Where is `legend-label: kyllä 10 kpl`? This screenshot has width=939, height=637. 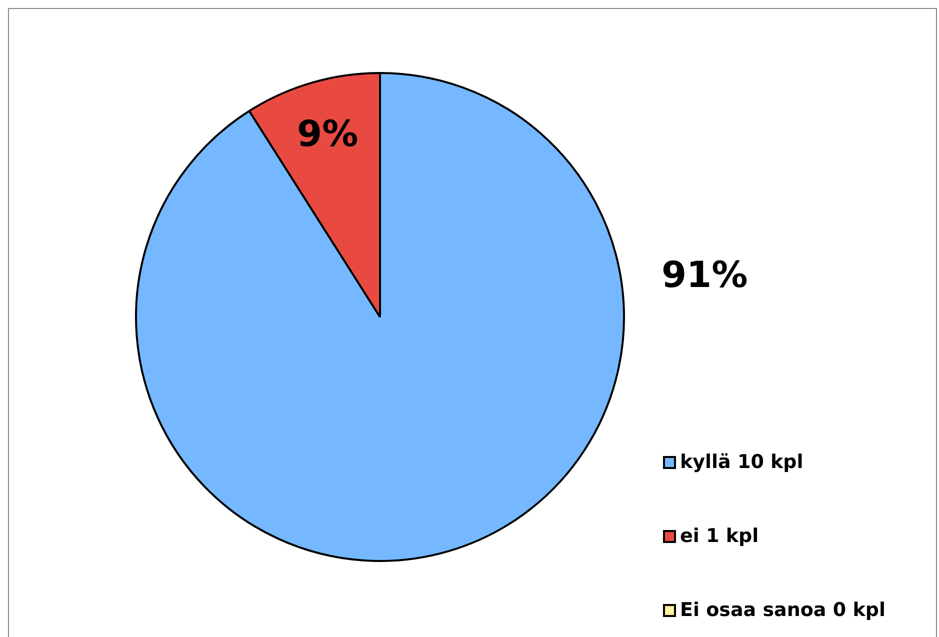
legend-label: kyllä 10 kpl is located at coordinates (742, 462).